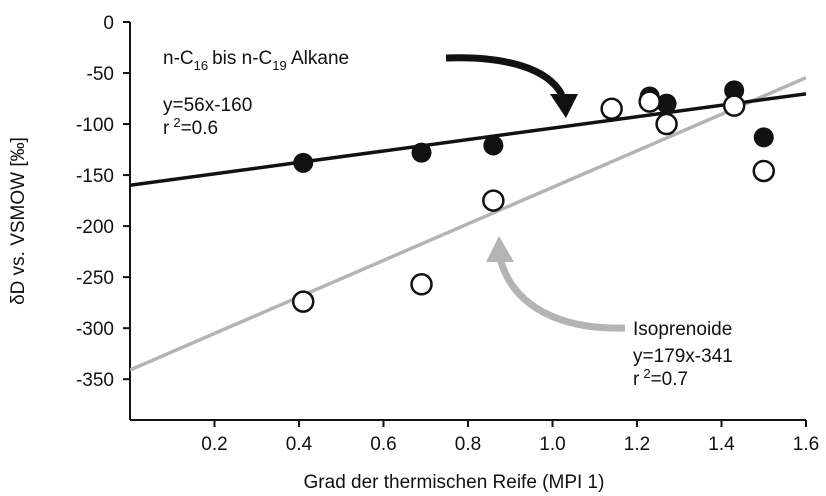 The height and width of the screenshot is (496, 826). I want to click on y-tick-label: -200, so click(95, 227).